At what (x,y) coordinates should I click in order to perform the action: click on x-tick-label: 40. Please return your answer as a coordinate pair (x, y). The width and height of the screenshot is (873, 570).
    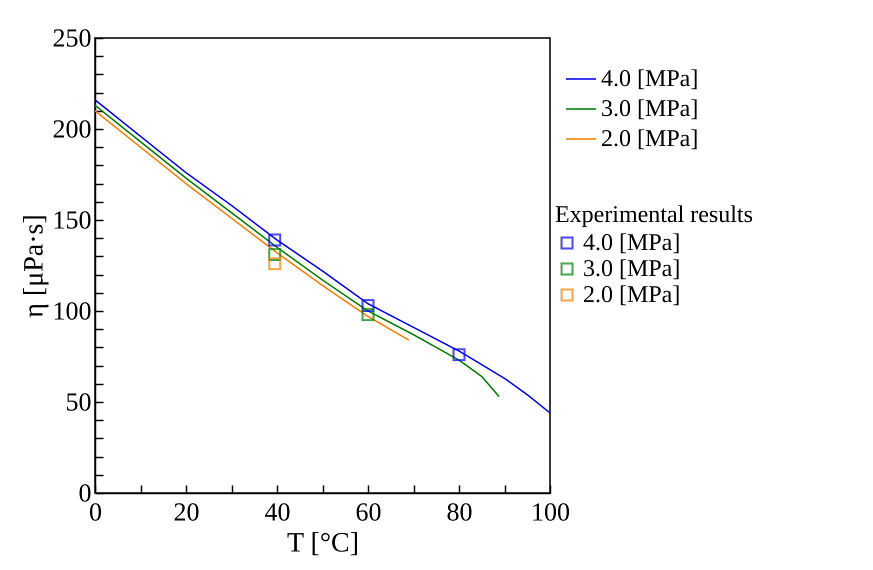
    Looking at the image, I should click on (277, 512).